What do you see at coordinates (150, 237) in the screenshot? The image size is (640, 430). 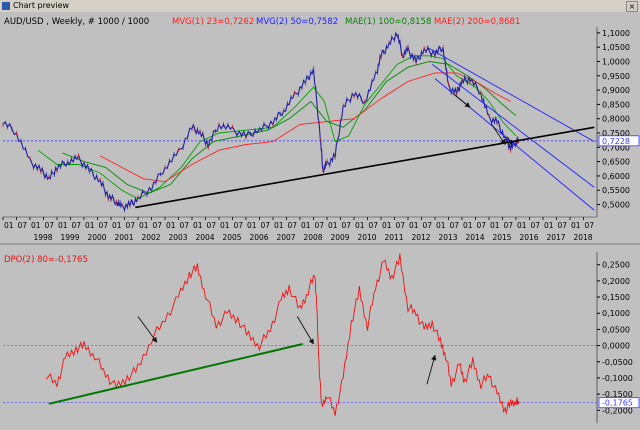 I see `x-year-label: 2002` at bounding box center [150, 237].